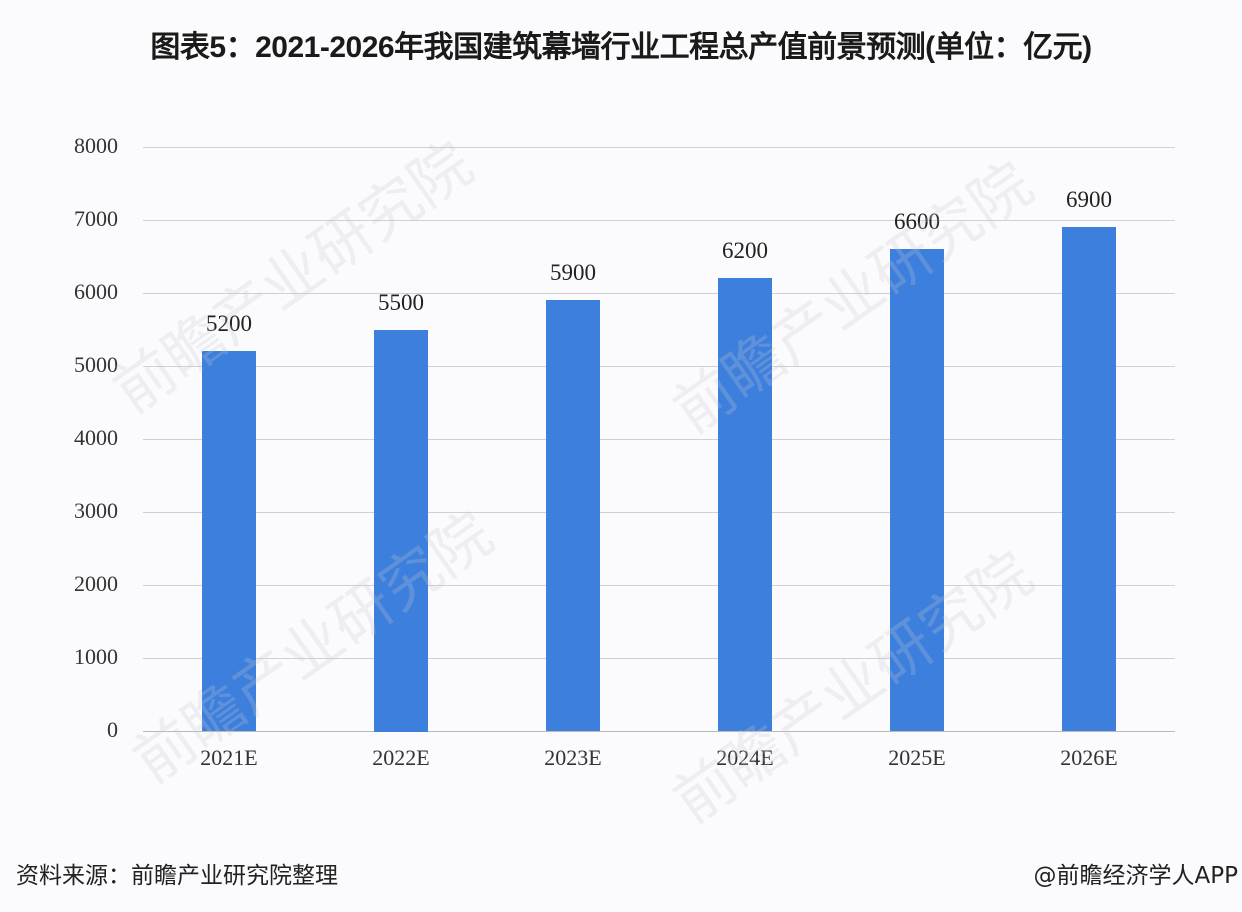 Image resolution: width=1242 pixels, height=912 pixels. I want to click on y-tick-label: 2000, so click(96, 583).